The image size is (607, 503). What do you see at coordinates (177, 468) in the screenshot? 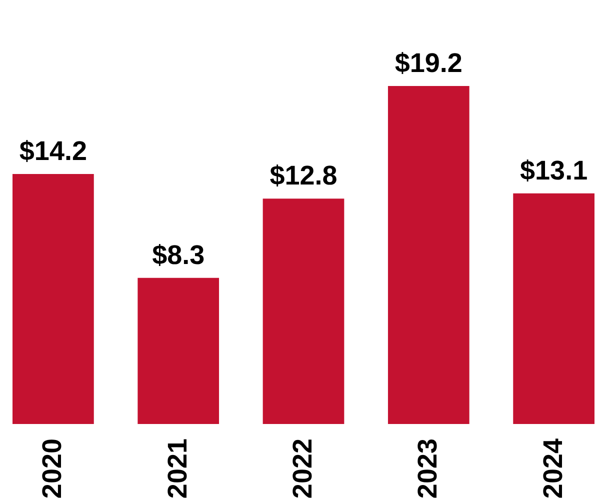
I see `x-tick-label: 2021` at bounding box center [177, 468].